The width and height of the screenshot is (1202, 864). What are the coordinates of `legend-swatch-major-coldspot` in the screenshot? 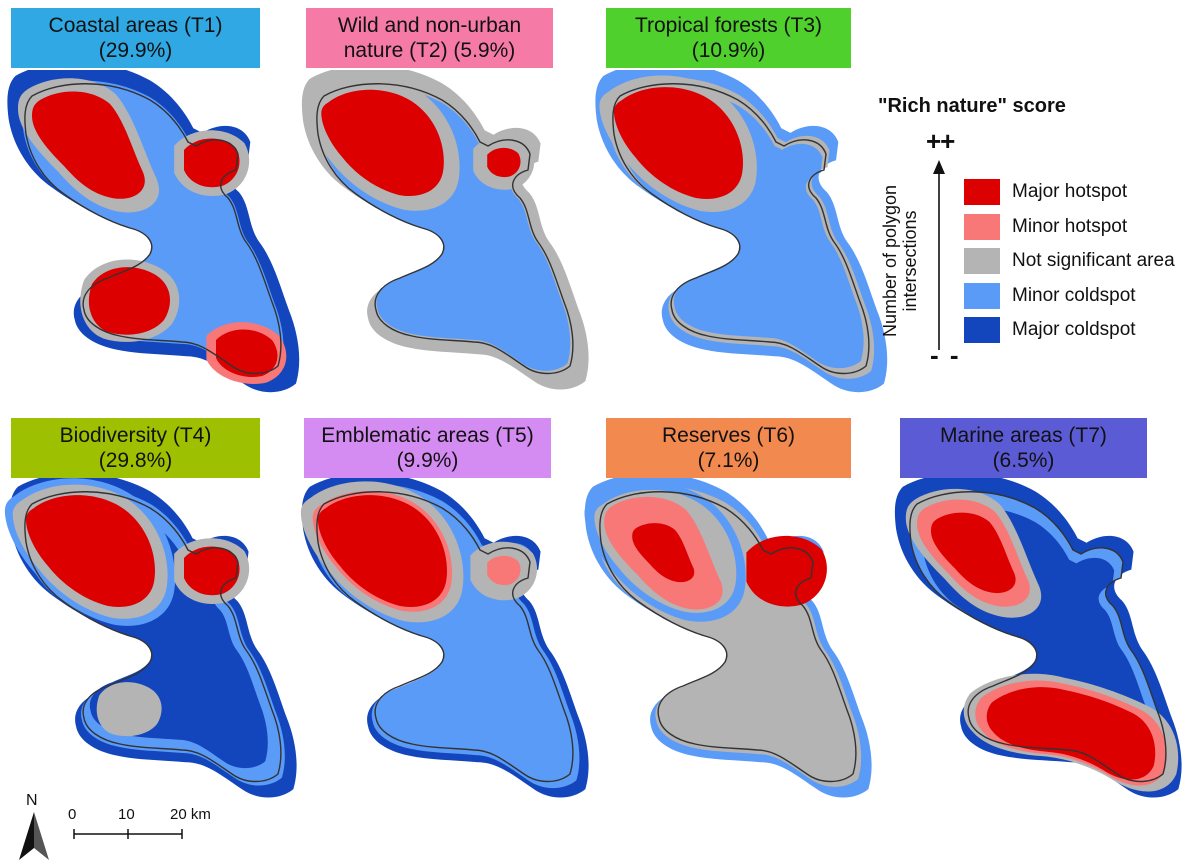 It's located at (982, 330).